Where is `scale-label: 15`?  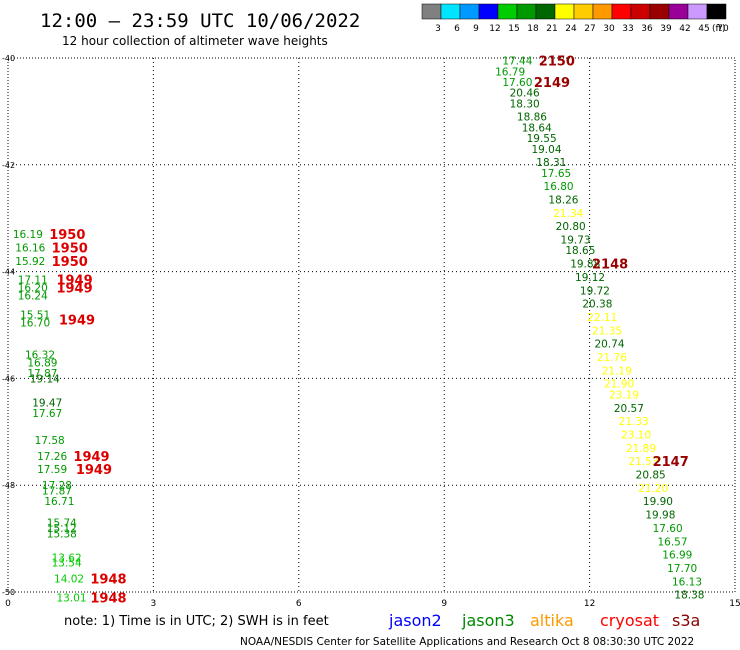 scale-label: 15 is located at coordinates (513, 29).